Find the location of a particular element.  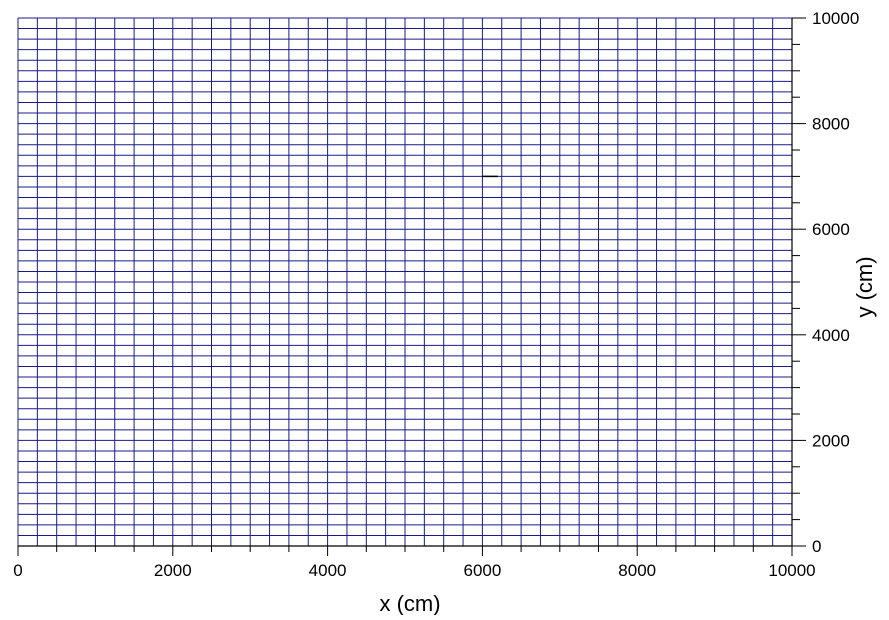

x-tick-label: 8000 is located at coordinates (637, 570).